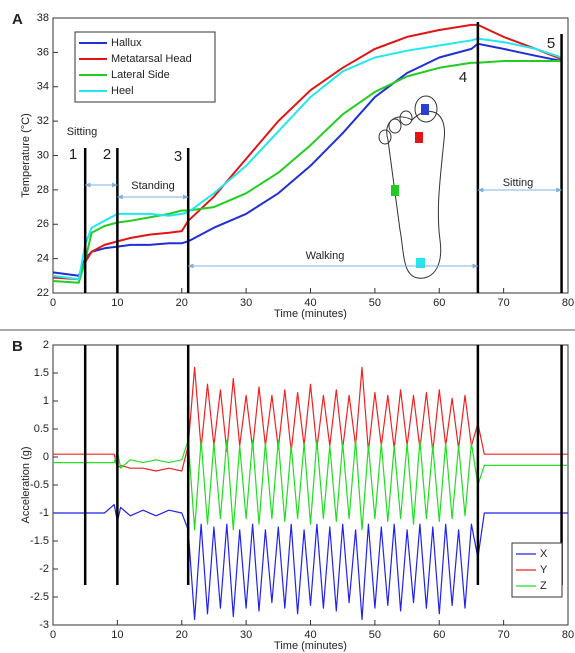  Describe the element at coordinates (44, 625) in the screenshot. I see `y-tick-label: -3` at that location.